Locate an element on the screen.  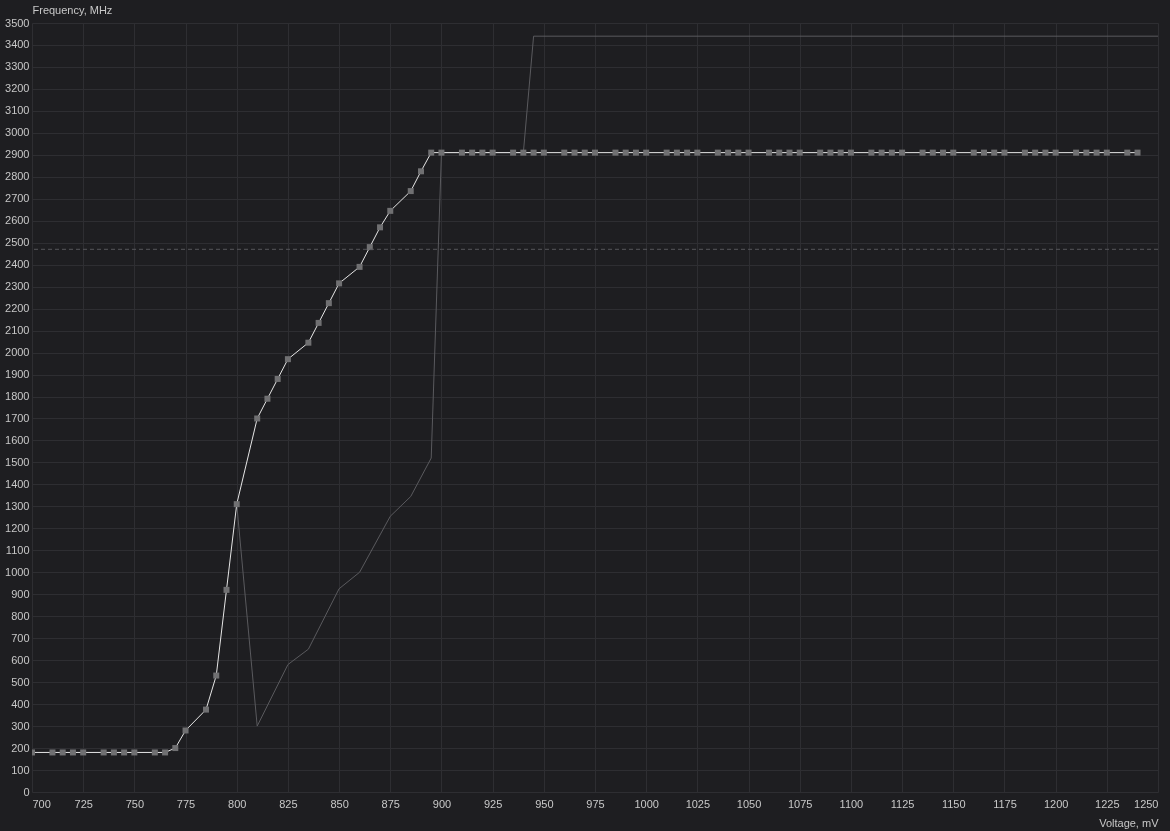
y-tick-label: 2900 is located at coordinates (17, 154).